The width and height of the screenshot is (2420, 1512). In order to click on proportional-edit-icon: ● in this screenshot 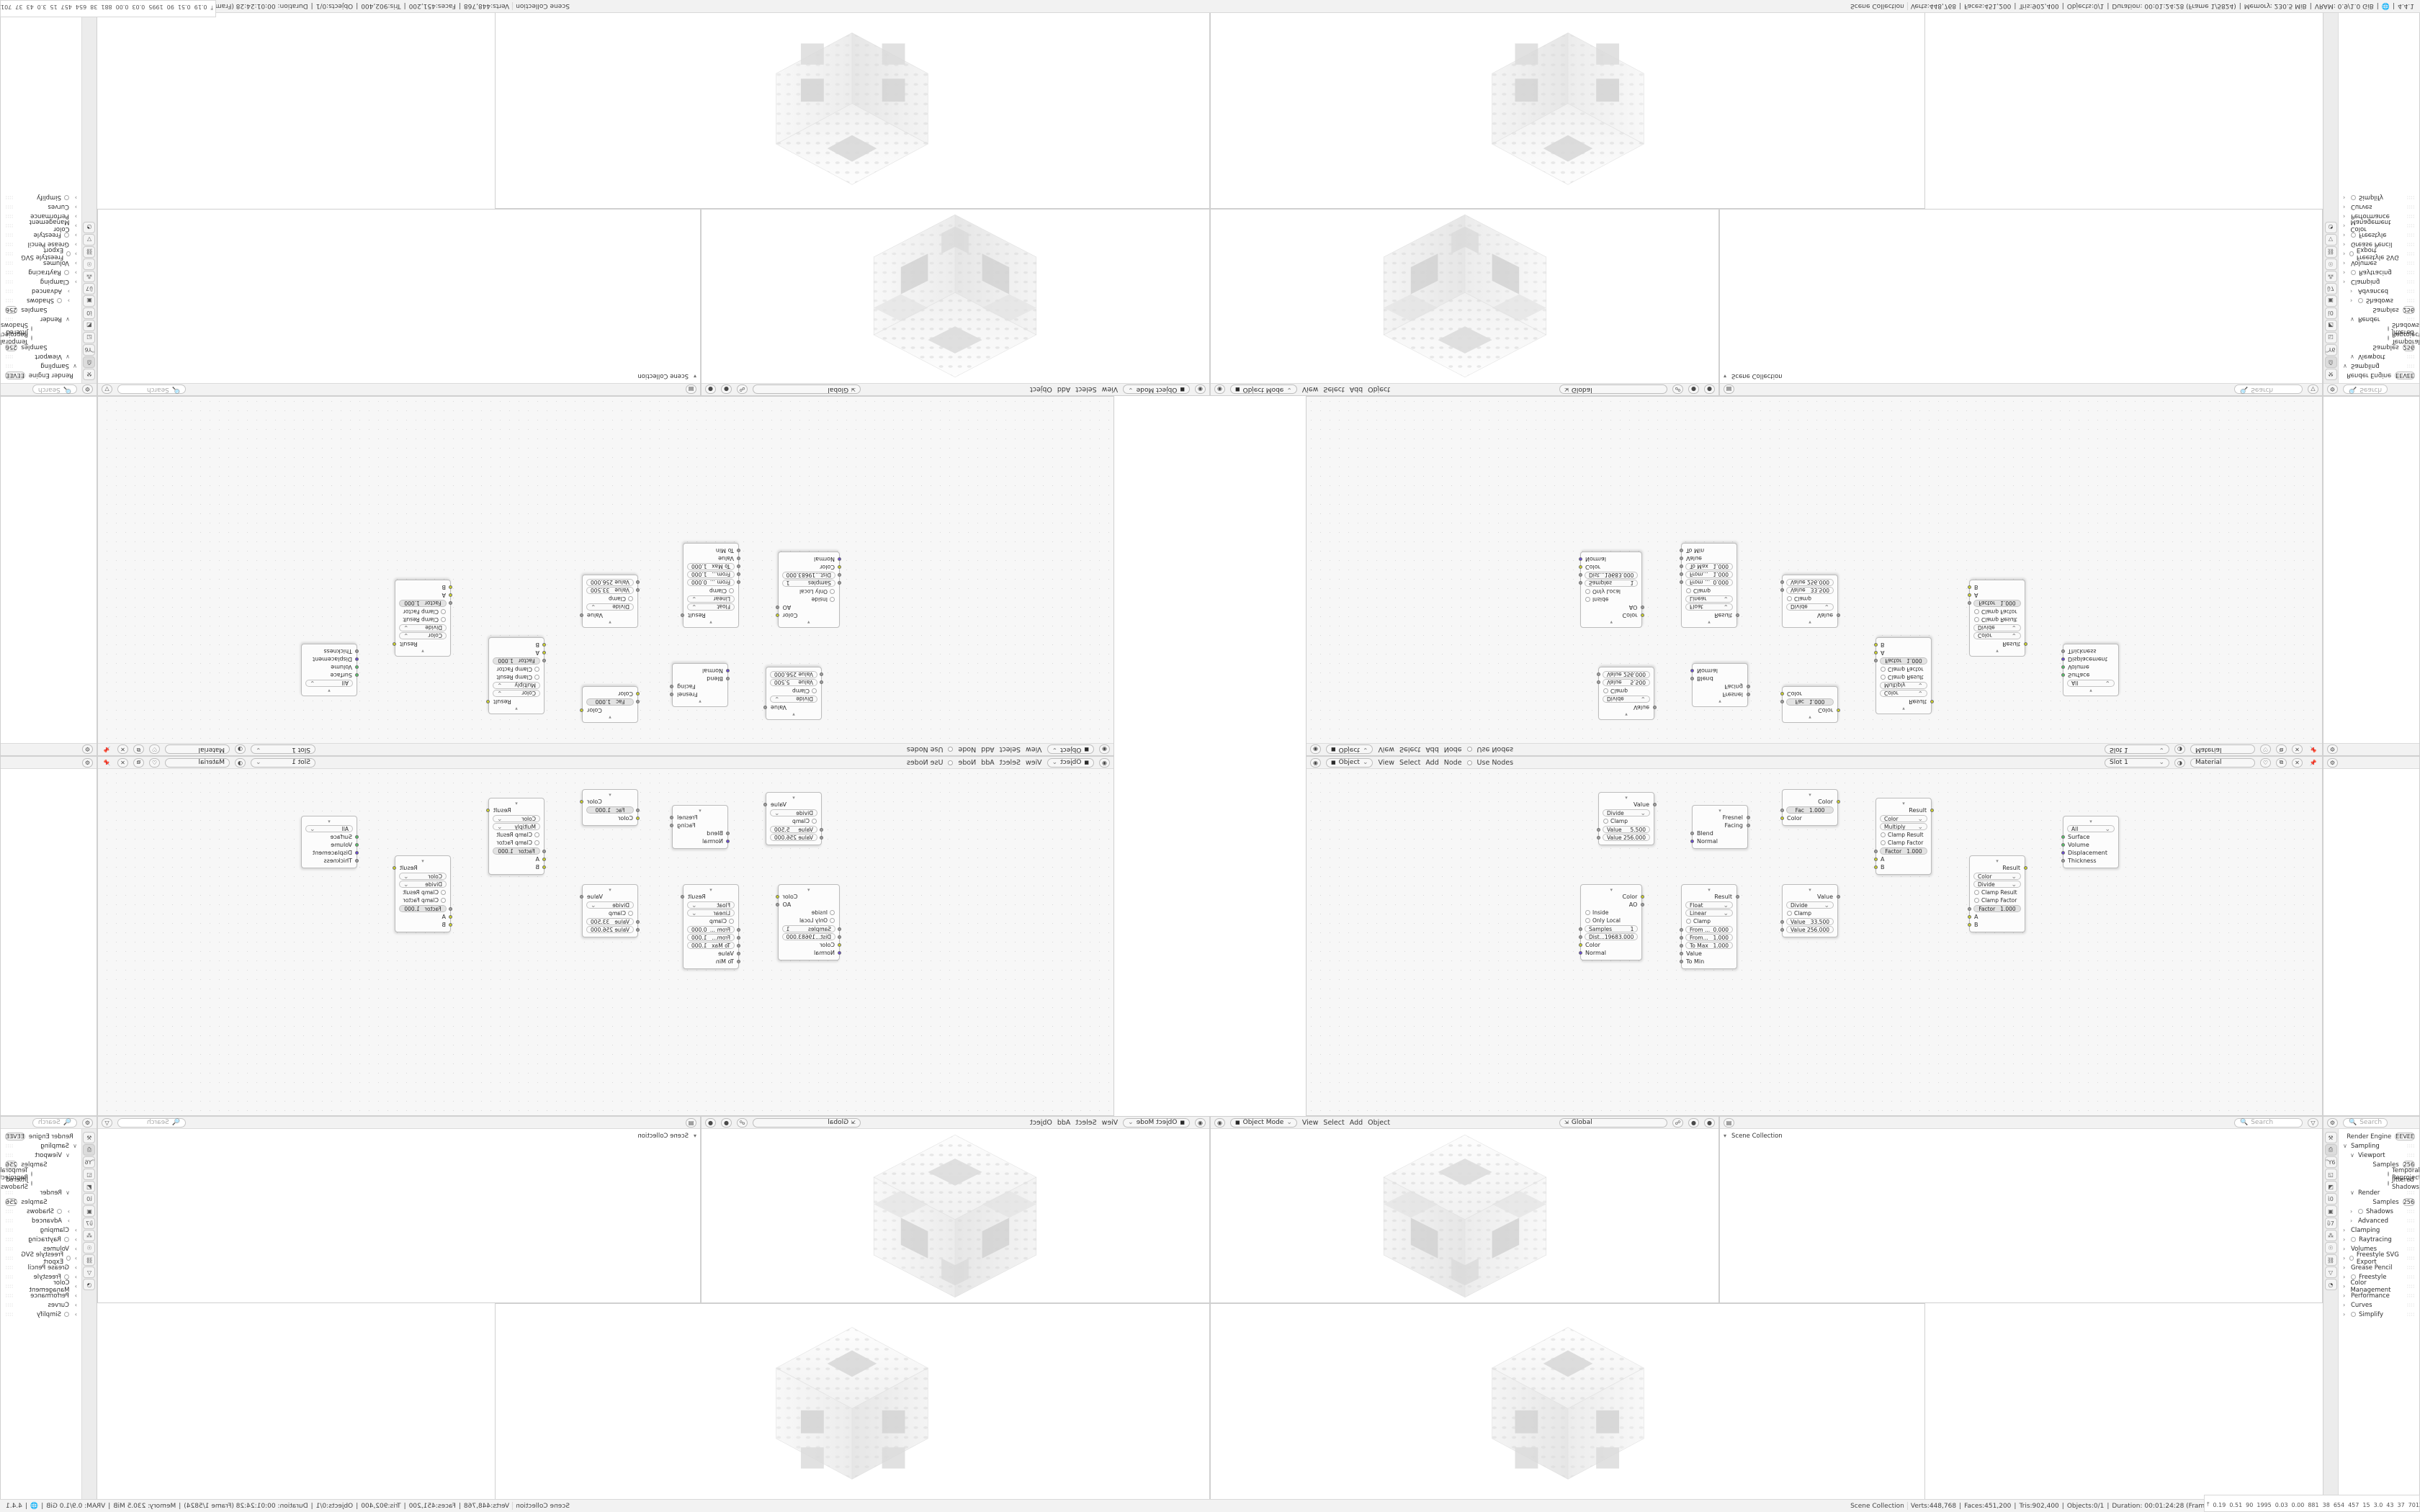, I will do `click(1693, 1122)`.